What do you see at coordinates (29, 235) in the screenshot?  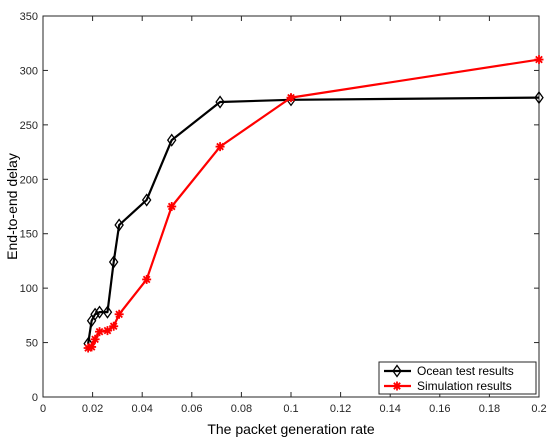 I see `y-tick-label: 150` at bounding box center [29, 235].